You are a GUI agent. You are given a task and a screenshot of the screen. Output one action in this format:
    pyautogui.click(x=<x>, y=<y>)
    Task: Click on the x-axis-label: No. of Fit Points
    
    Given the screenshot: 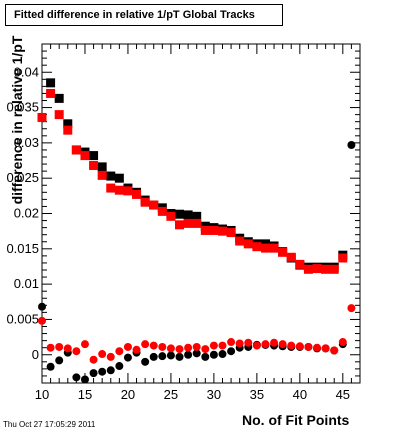 What is the action you would take?
    pyautogui.click(x=296, y=420)
    